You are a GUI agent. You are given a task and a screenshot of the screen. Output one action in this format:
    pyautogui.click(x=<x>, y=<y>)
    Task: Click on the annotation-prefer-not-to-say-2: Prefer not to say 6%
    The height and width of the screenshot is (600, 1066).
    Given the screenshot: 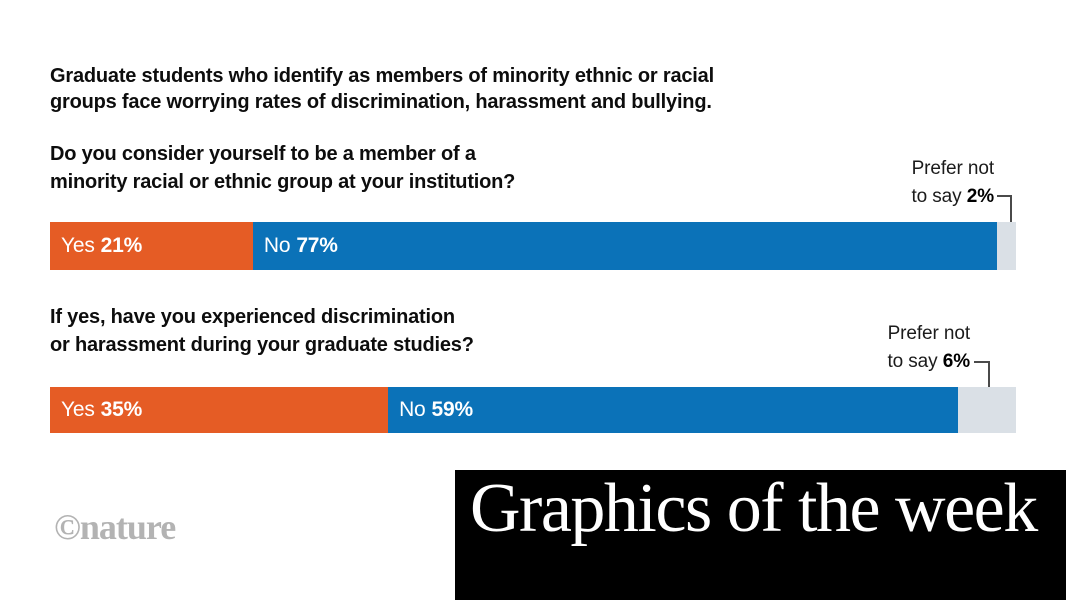 What is the action you would take?
    pyautogui.click(x=928, y=348)
    